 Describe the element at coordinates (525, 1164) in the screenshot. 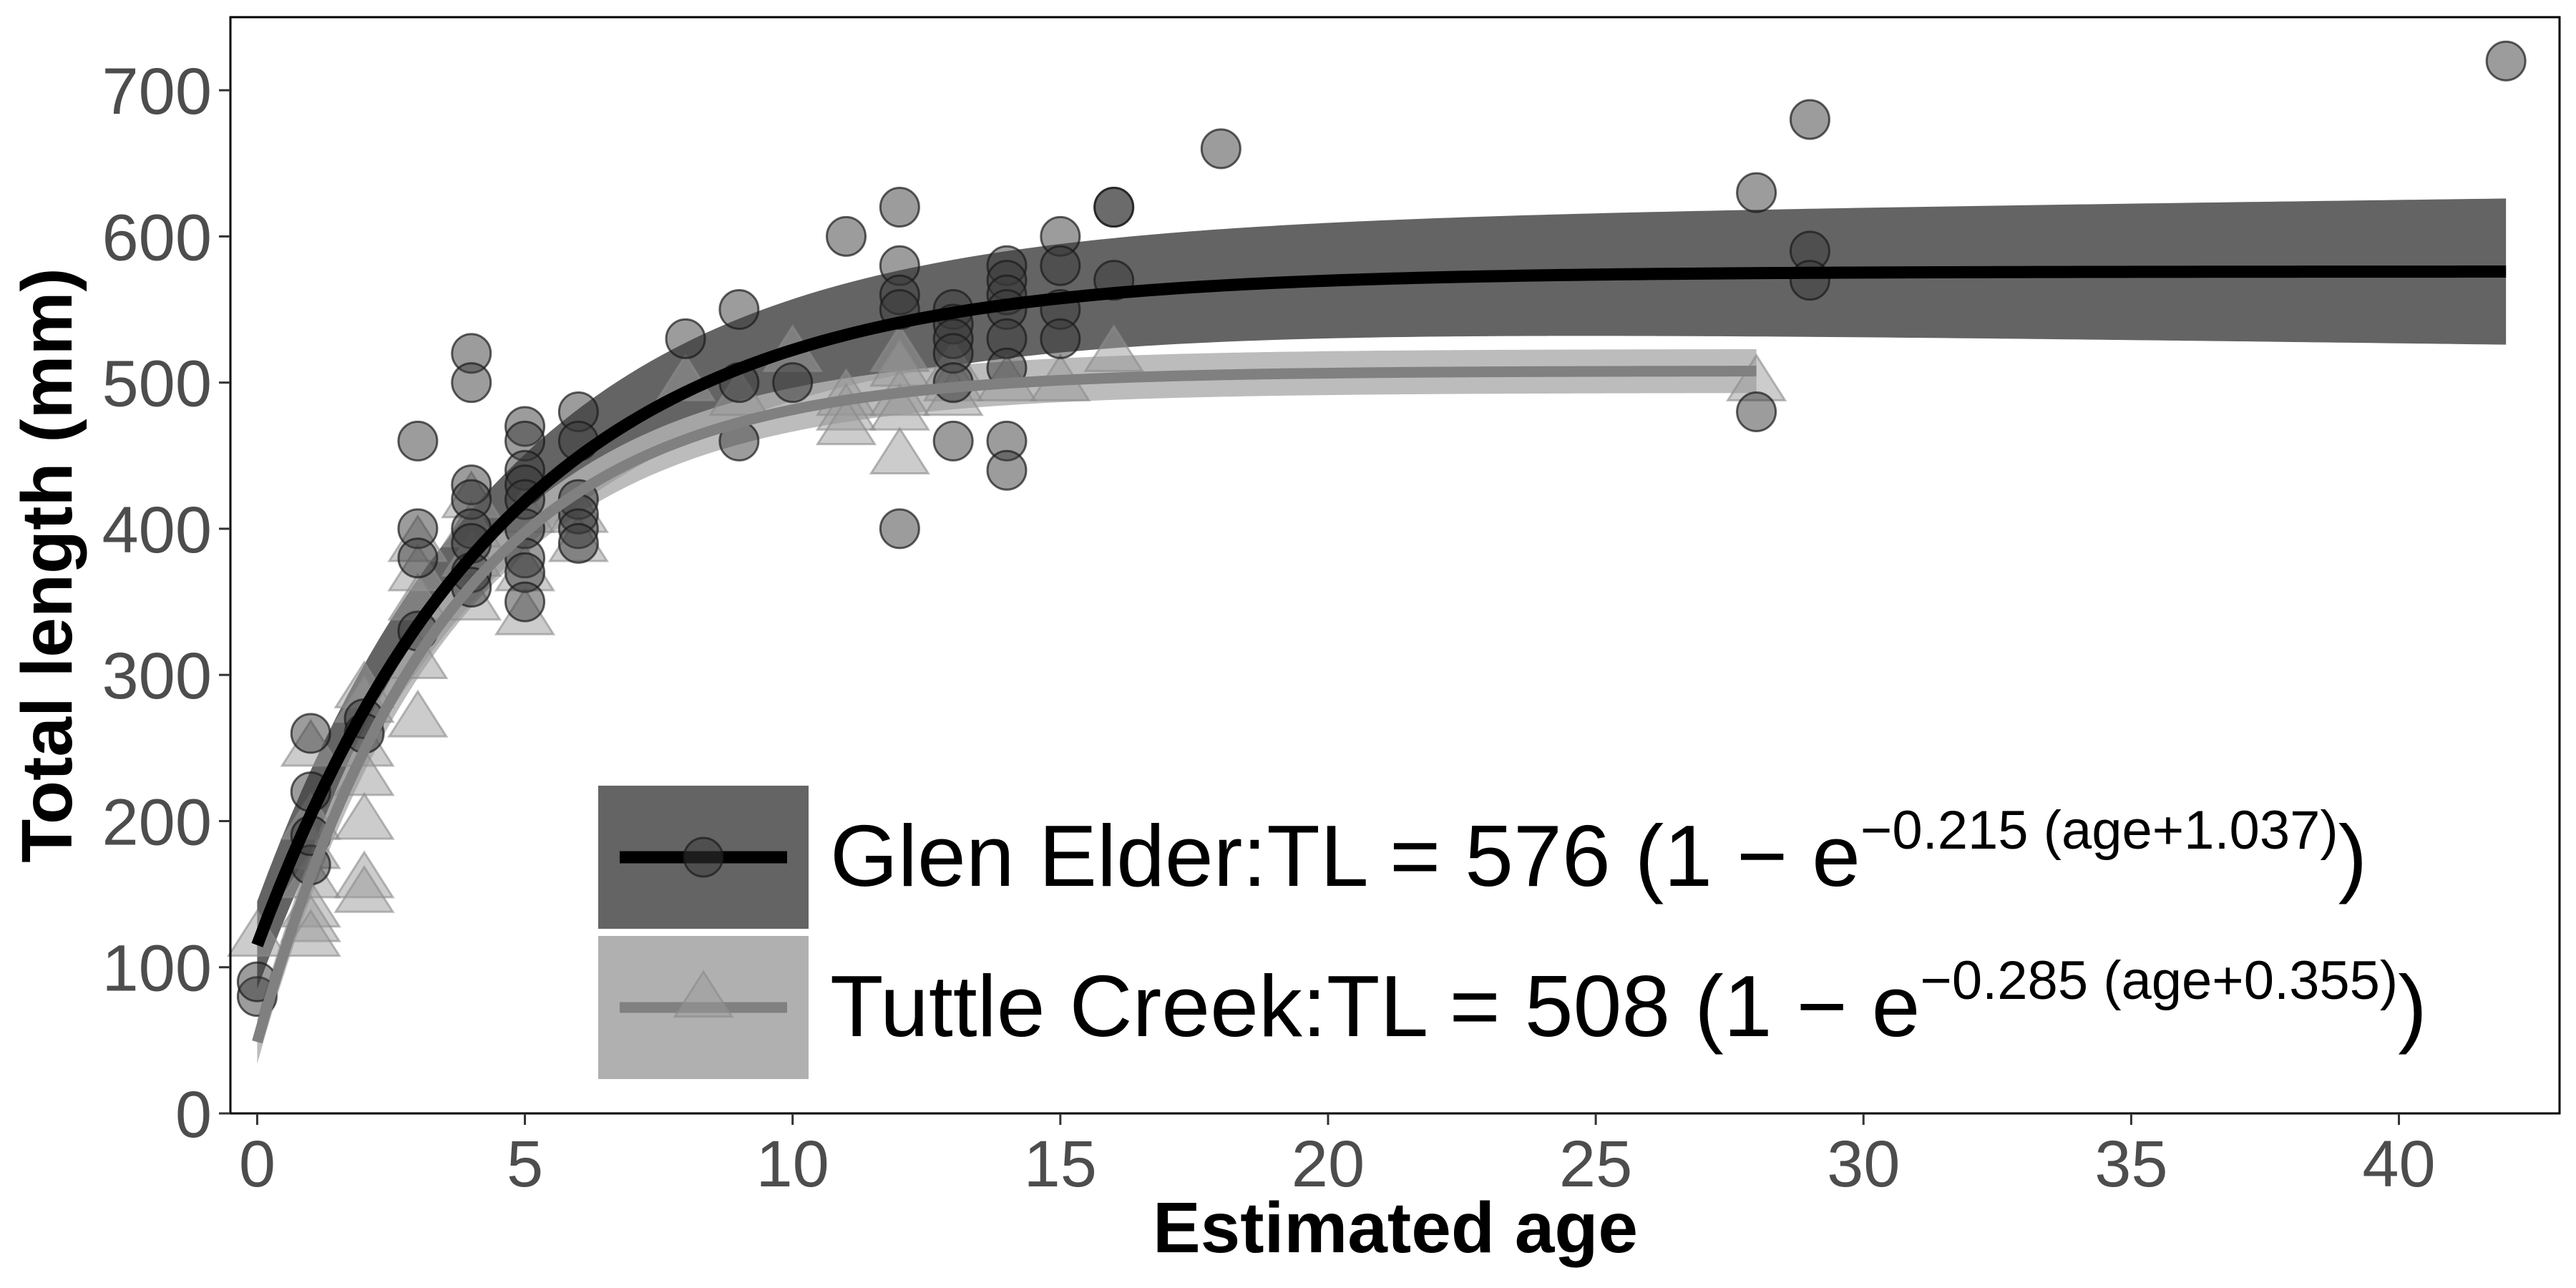

I see `x-tick-label: 5` at that location.